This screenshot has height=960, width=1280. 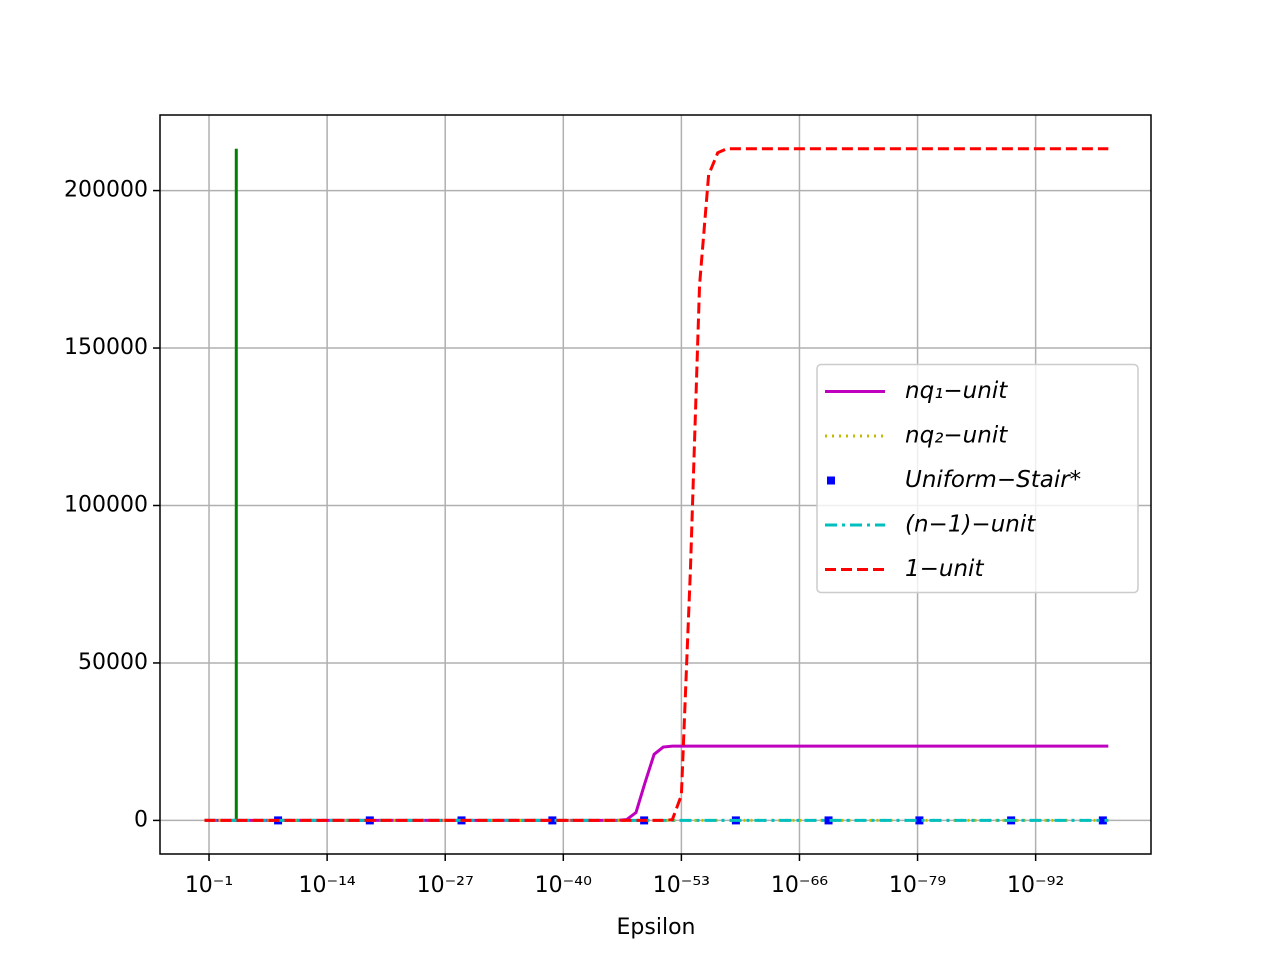 What do you see at coordinates (970, 525) in the screenshot?
I see `legend-label: (n−1)−unit` at bounding box center [970, 525].